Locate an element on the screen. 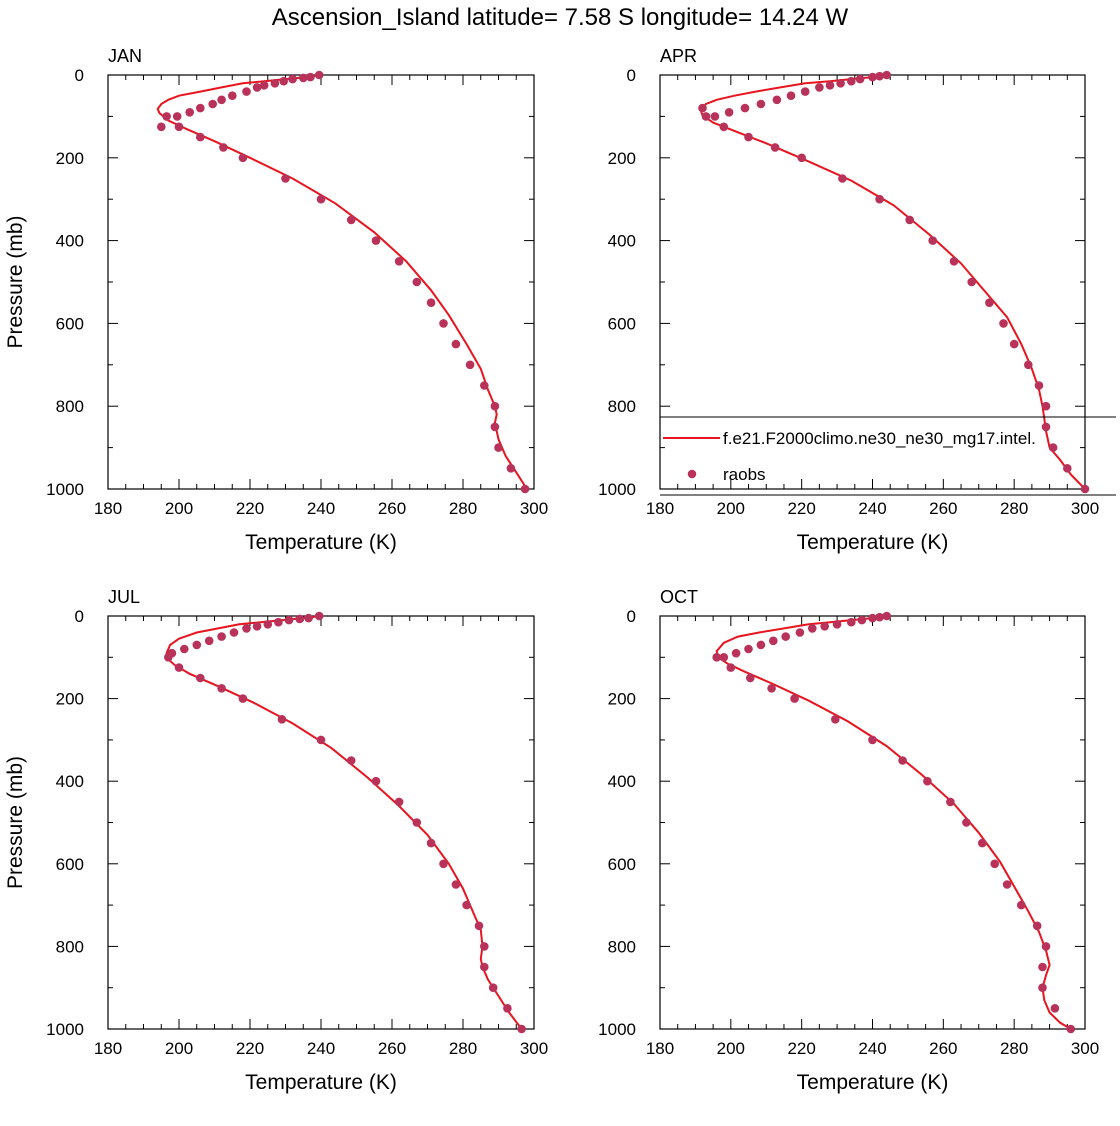 This screenshot has height=1126, width=1120. panel-label: APR is located at coordinates (678, 56).